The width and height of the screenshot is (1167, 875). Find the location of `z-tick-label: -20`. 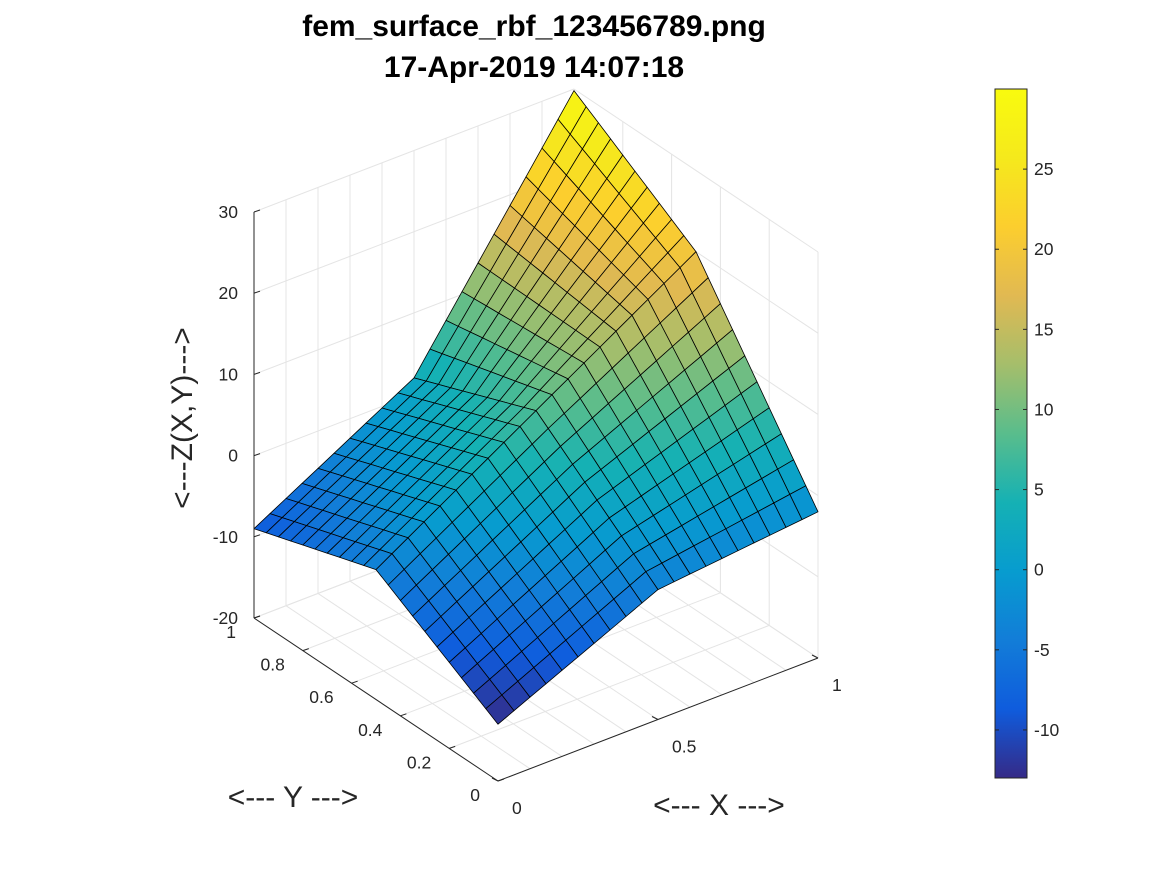

z-tick-label: -20 is located at coordinates (226, 618).